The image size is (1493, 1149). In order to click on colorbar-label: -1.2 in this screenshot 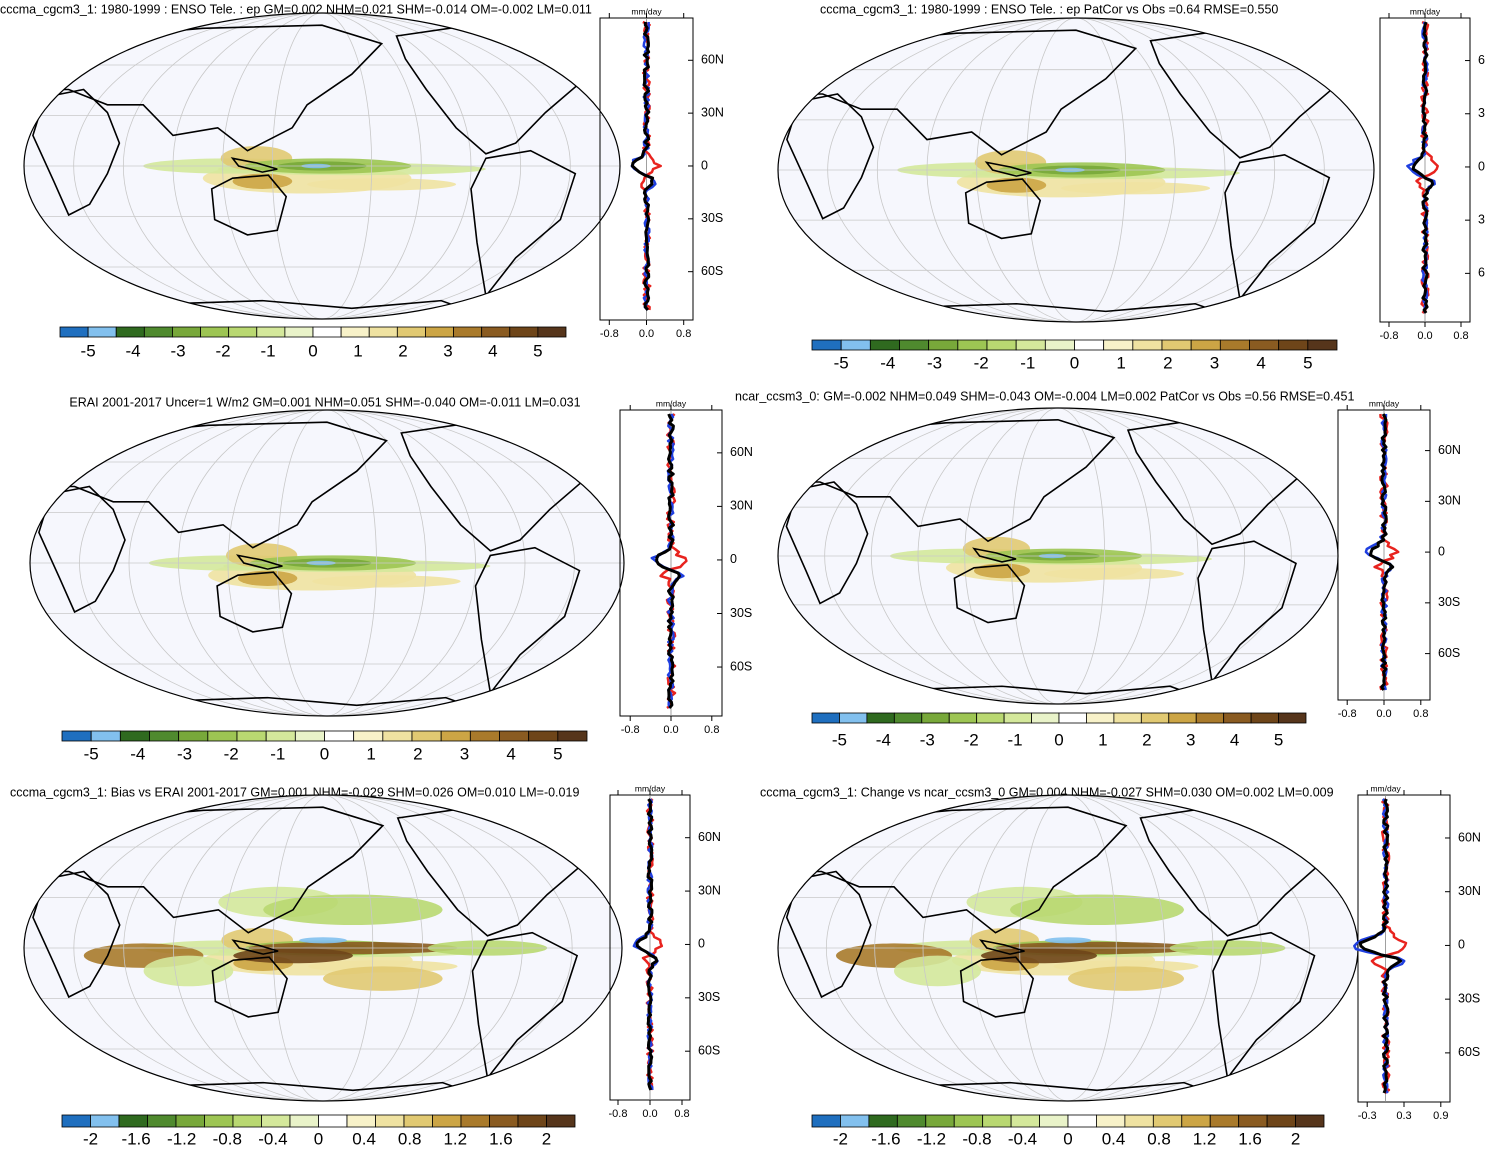, I will do `click(931, 1138)`.